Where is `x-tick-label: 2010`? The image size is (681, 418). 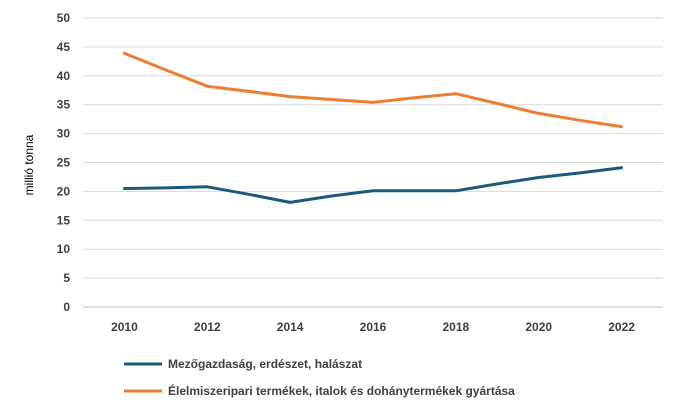
x-tick-label: 2010 is located at coordinates (124, 327).